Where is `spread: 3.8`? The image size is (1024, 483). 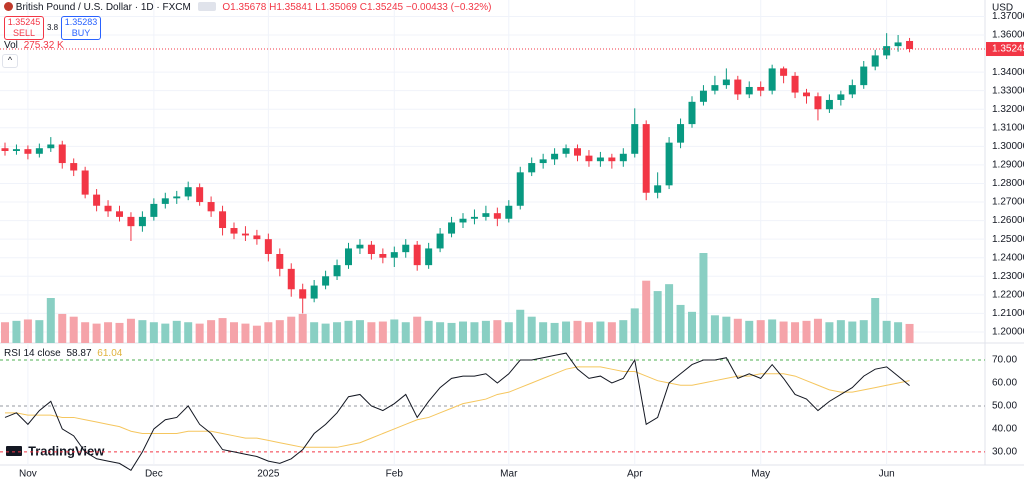
spread: 3.8 is located at coordinates (53, 27).